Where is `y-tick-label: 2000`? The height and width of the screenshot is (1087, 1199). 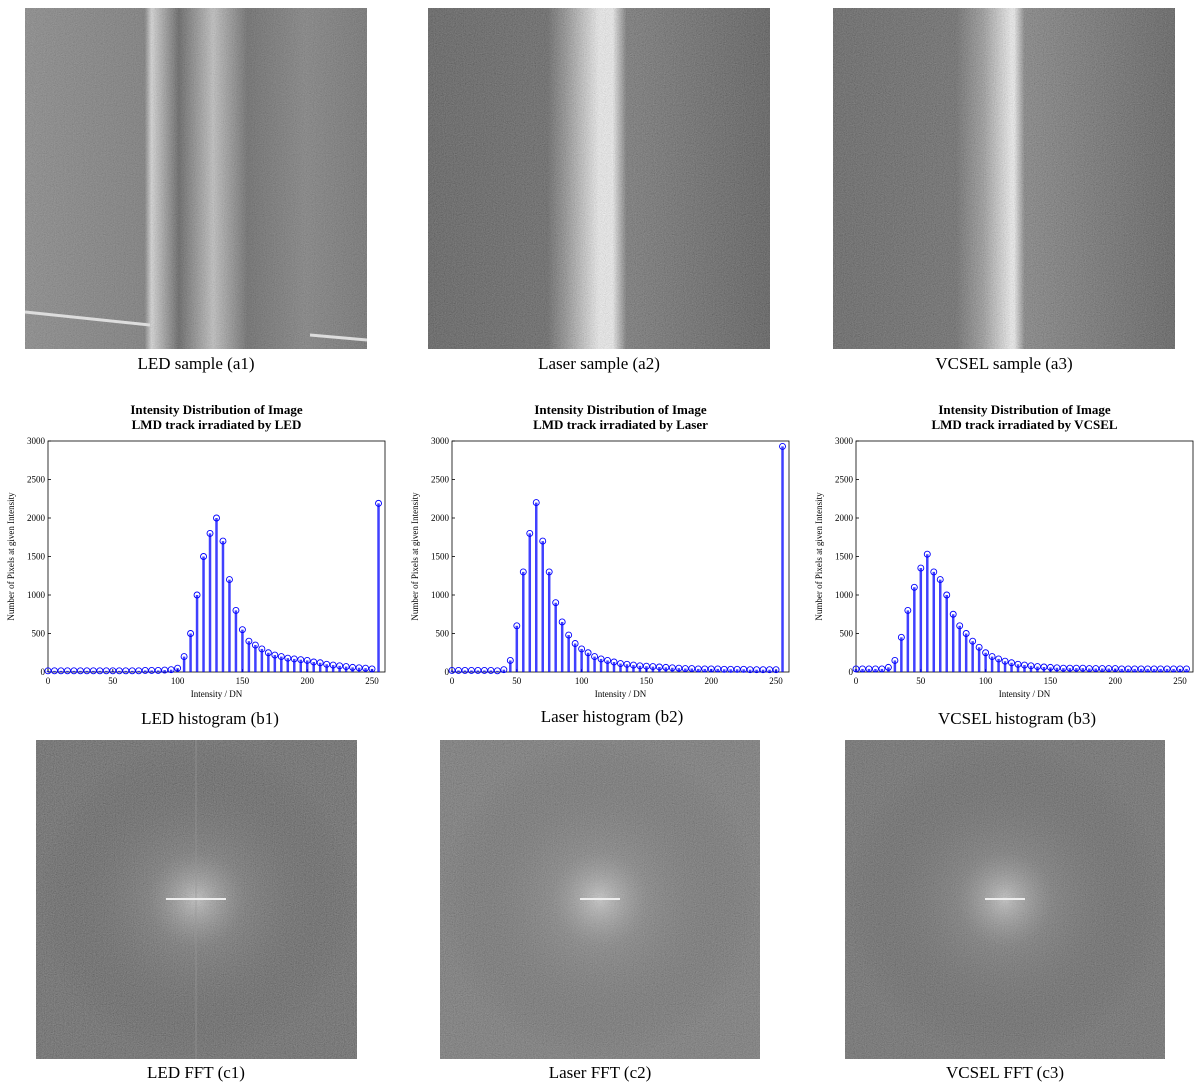 y-tick-label: 2000 is located at coordinates (440, 518).